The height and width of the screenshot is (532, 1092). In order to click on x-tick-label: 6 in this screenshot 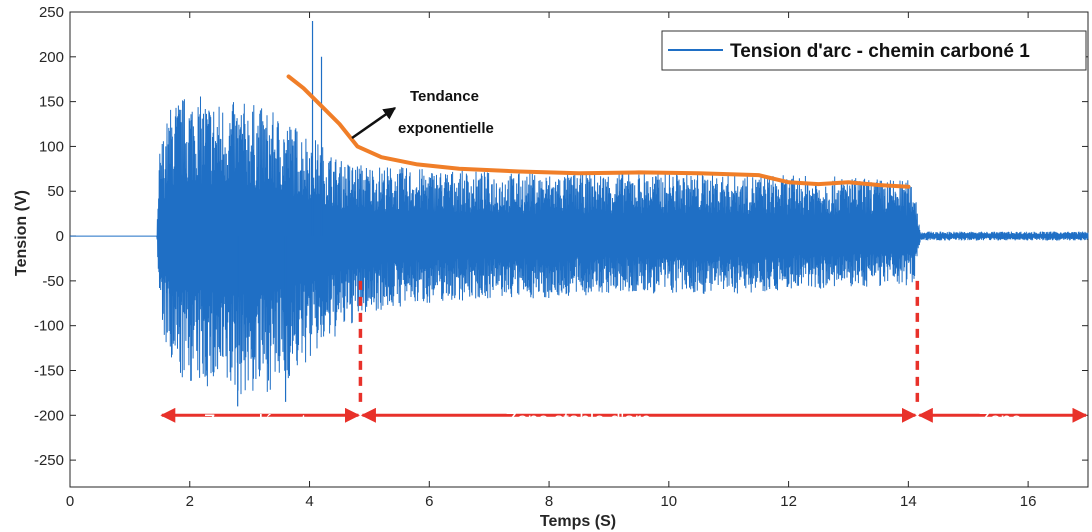, I will do `click(429, 501)`.